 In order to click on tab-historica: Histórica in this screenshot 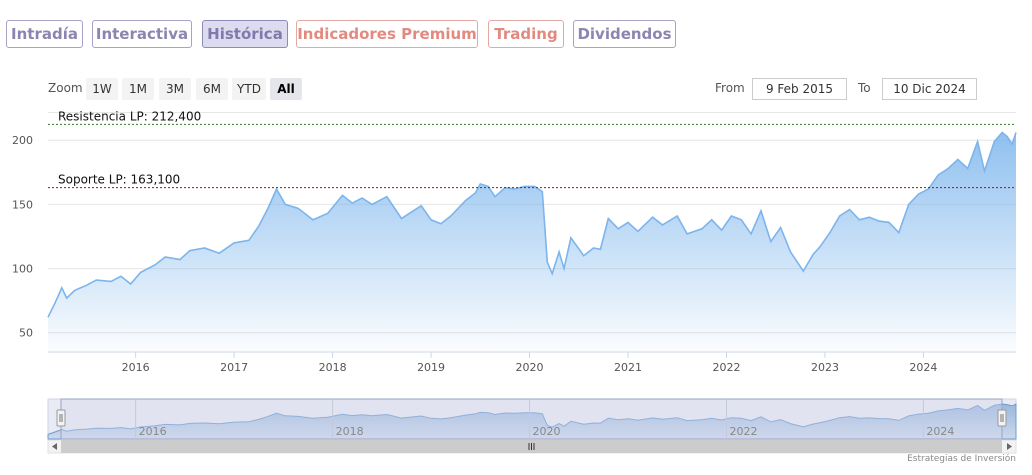, I will do `click(245, 34)`.